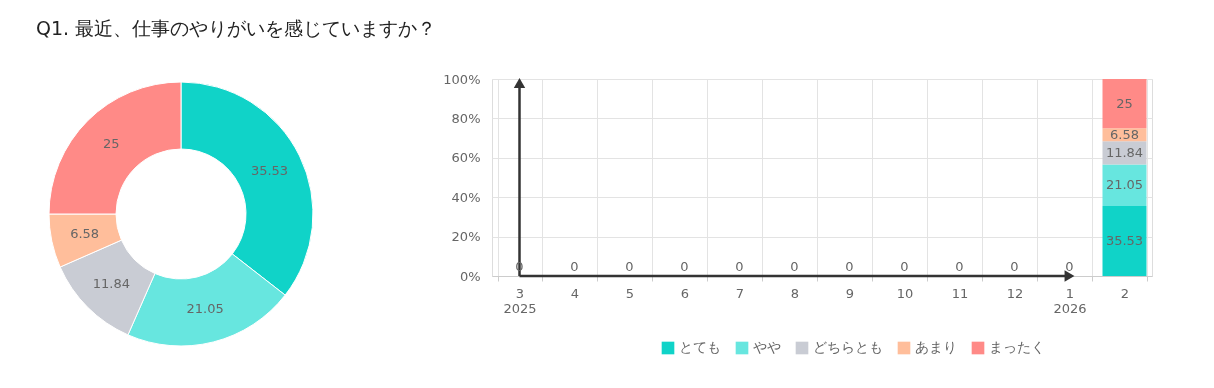 Image resolution: width=1214 pixels, height=388 pixels. I want to click on legend-label: どちらとも, so click(848, 347).